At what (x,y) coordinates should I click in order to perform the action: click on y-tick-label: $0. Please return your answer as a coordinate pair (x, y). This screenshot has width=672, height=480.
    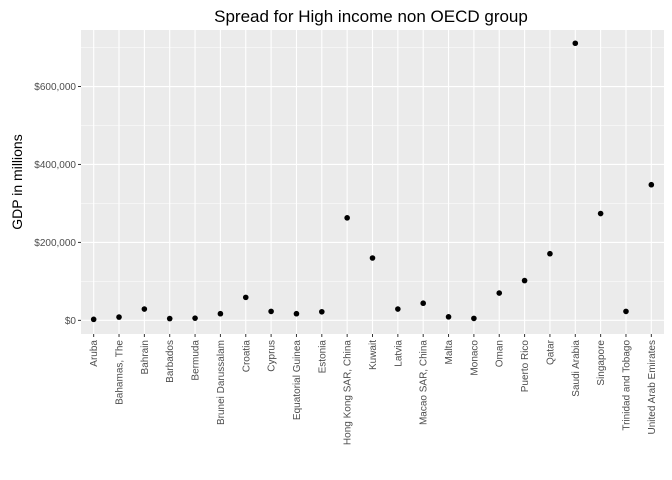
    Looking at the image, I should click on (71, 321).